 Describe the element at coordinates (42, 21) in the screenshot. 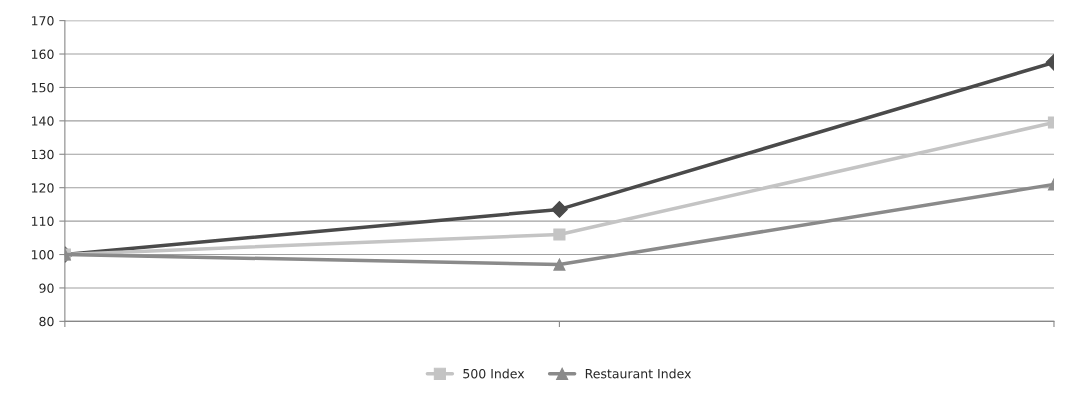

I see `y-tick-label: 170` at that location.